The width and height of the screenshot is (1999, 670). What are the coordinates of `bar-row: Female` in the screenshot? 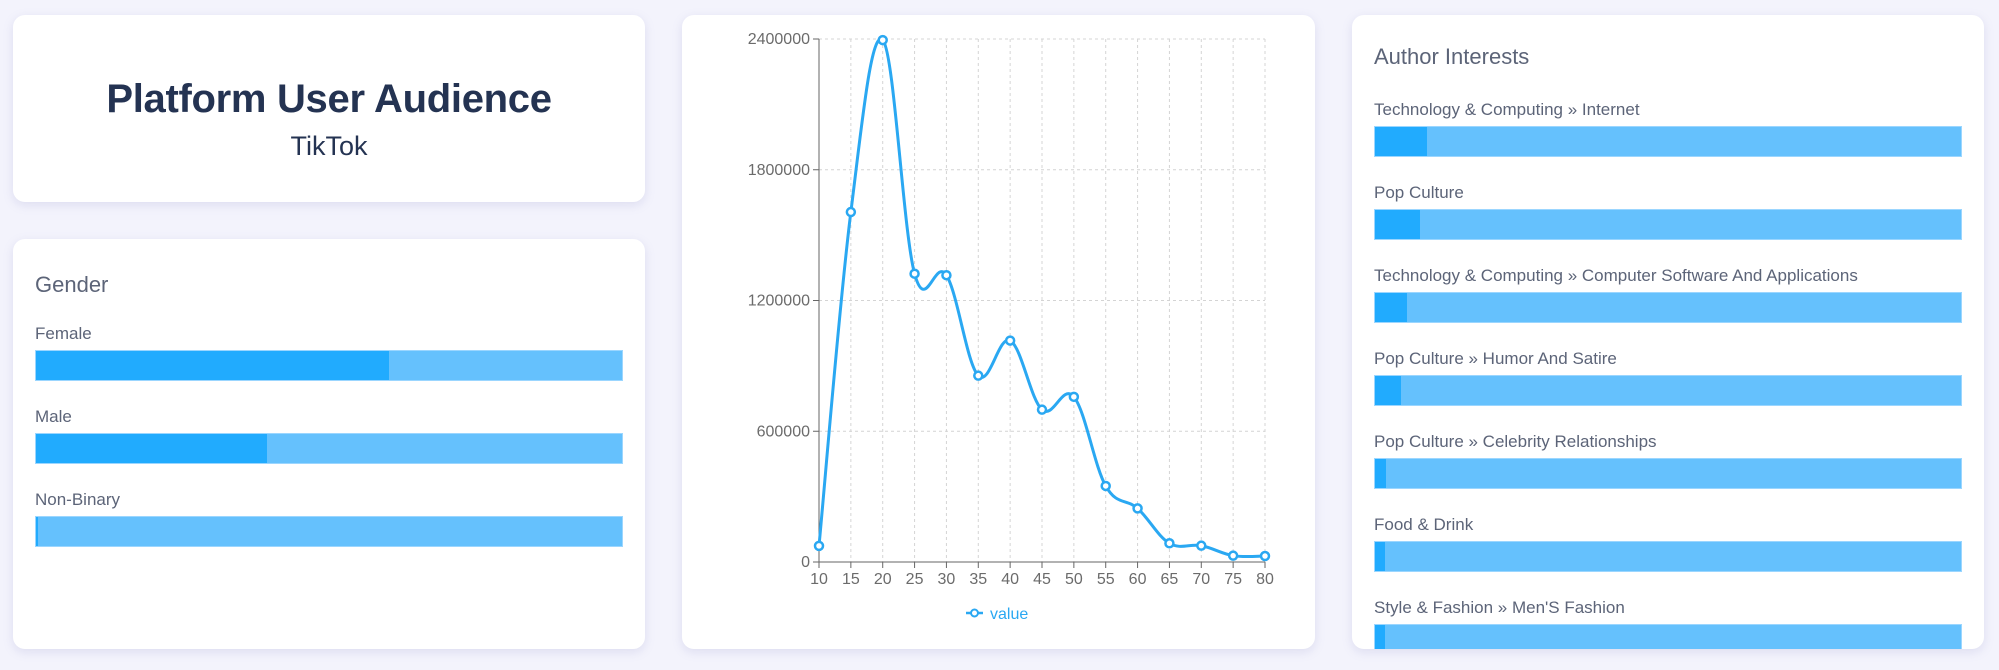 It's located at (329, 364).